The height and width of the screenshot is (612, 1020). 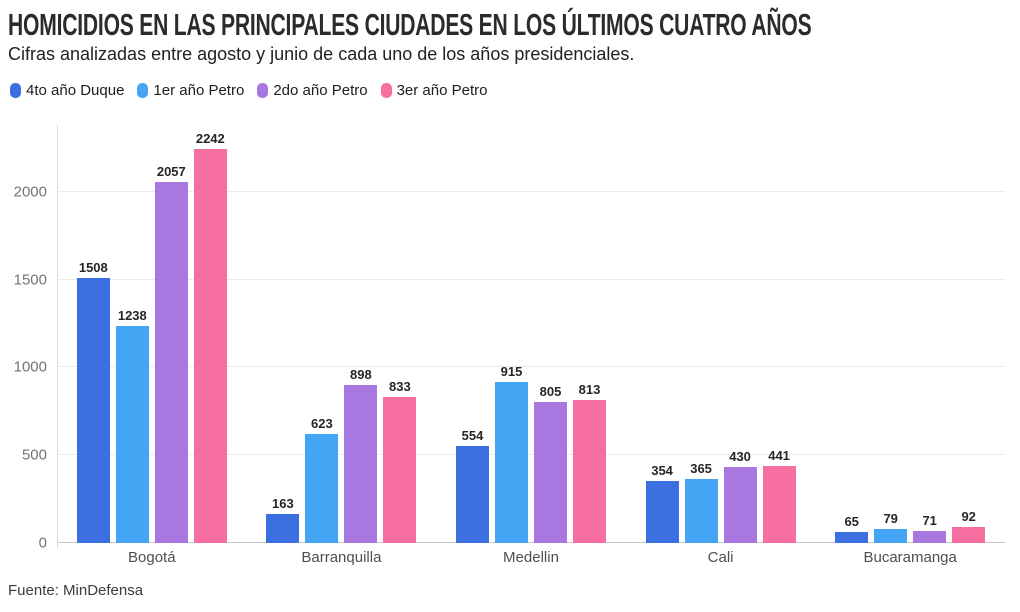 What do you see at coordinates (589, 390) in the screenshot?
I see `bar-value-label: 813` at bounding box center [589, 390].